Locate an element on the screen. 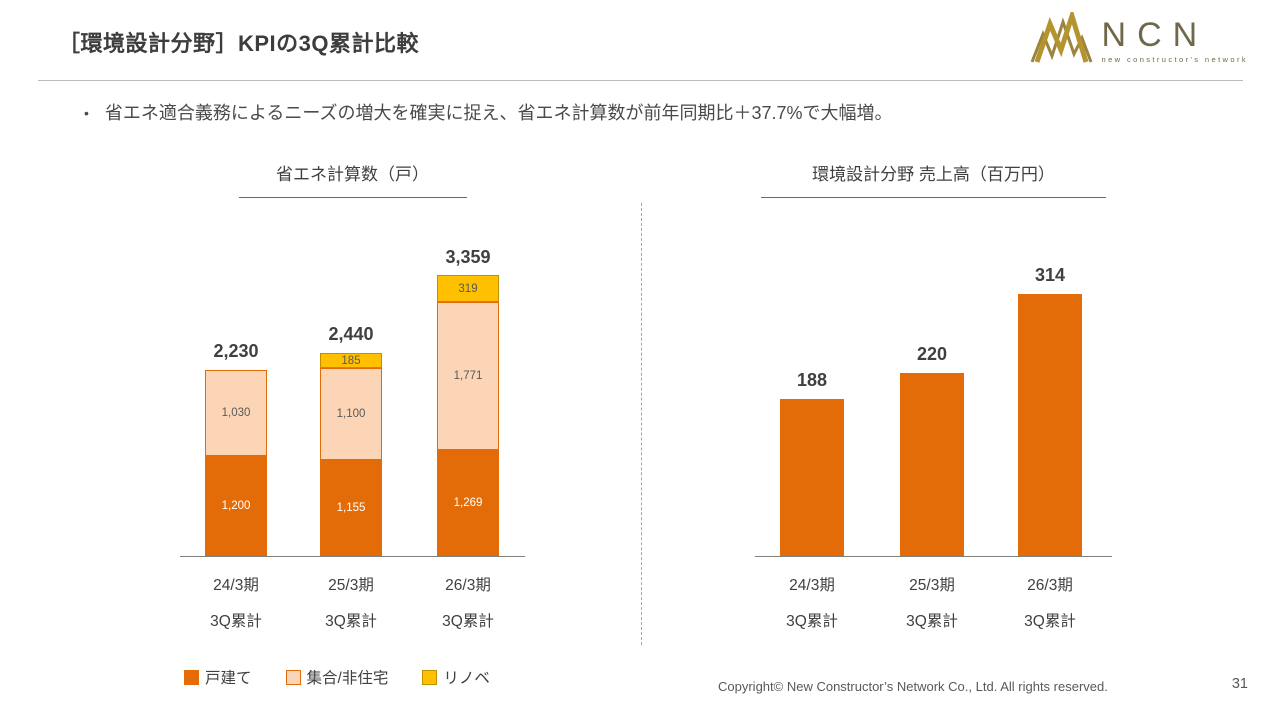  sales-chart-title: 環境設計分野 売上高（百万円） is located at coordinates (933, 174).